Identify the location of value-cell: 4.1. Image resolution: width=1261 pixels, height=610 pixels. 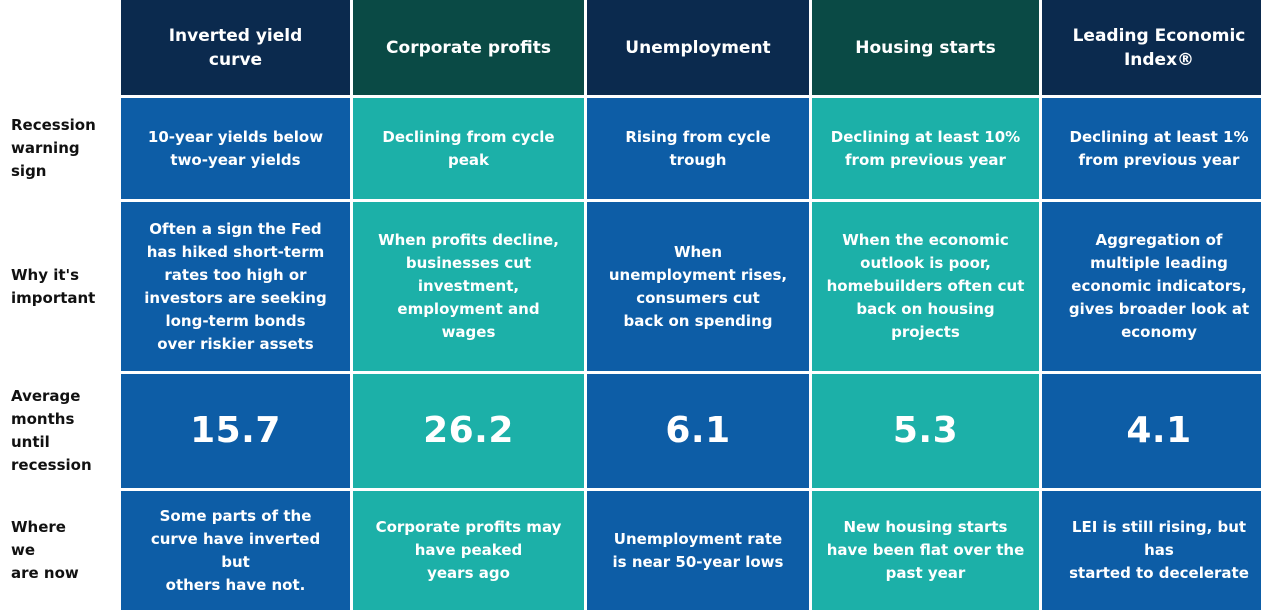
(1151, 431).